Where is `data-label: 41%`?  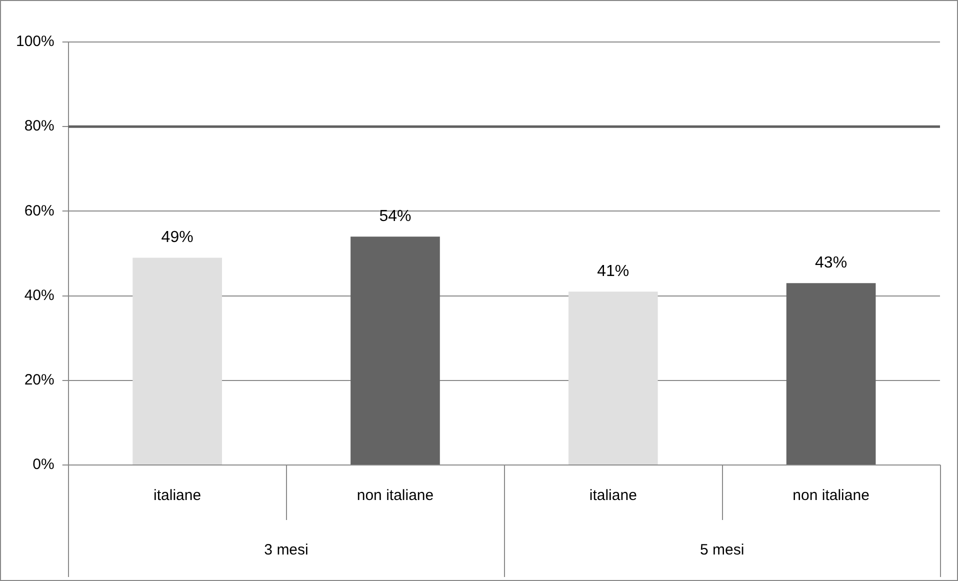 data-label: 41% is located at coordinates (613, 271).